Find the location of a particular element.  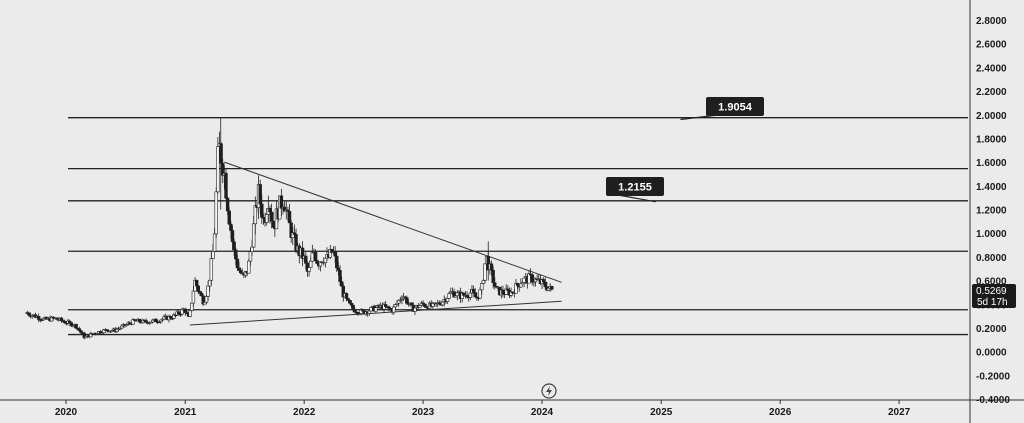

current-price-label: 0.5269 is located at coordinates (991, 291).